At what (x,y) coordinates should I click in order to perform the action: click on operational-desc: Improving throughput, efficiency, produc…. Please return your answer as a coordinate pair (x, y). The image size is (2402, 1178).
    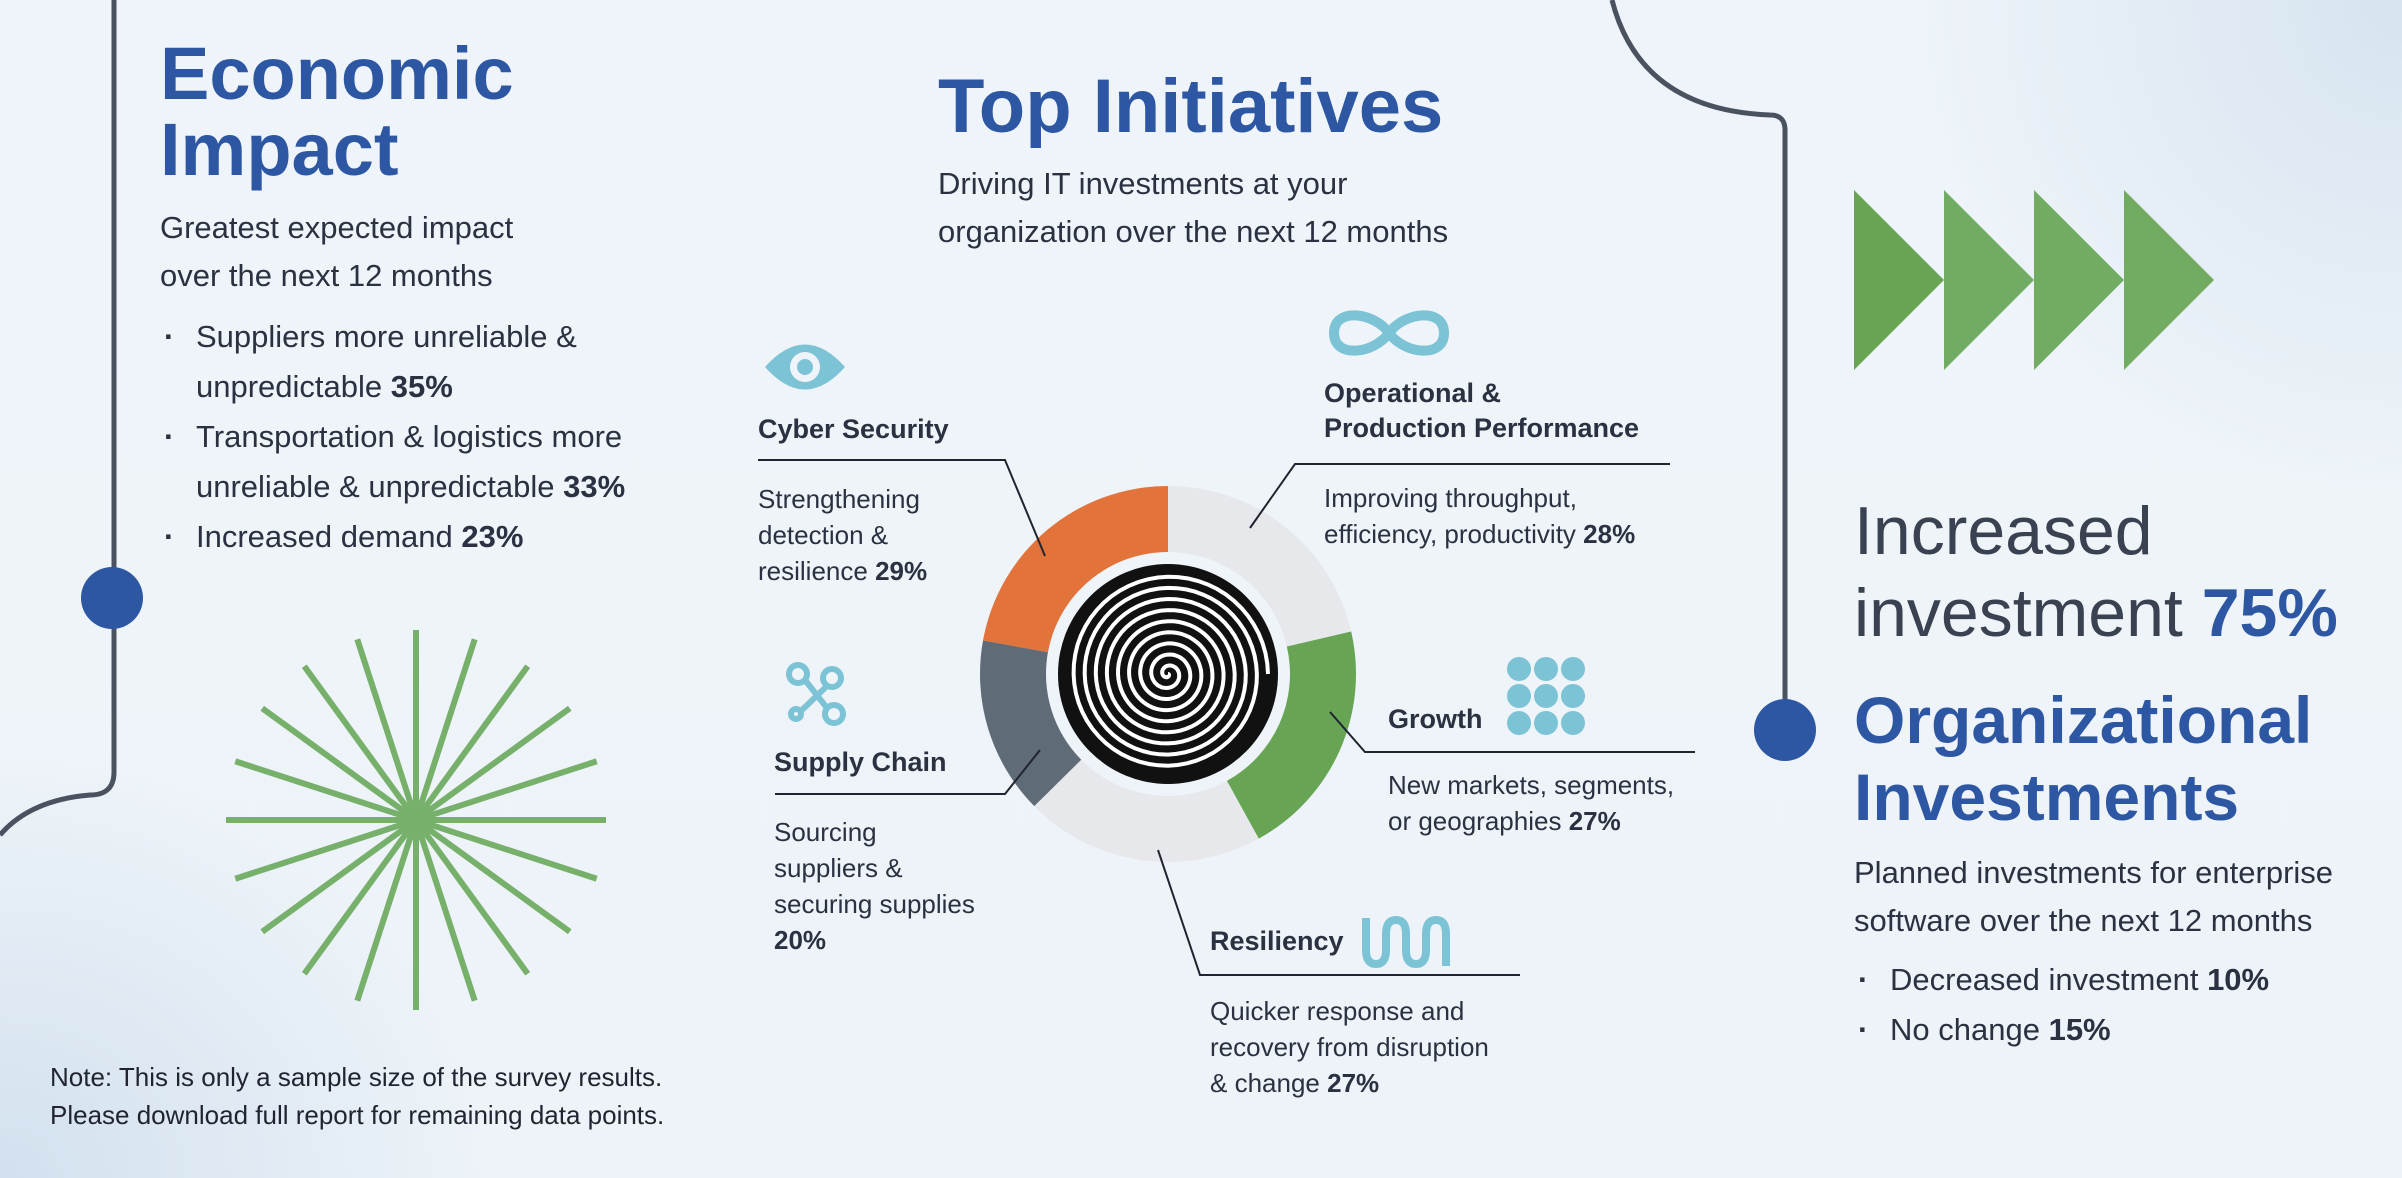
    Looking at the image, I should click on (1514, 516).